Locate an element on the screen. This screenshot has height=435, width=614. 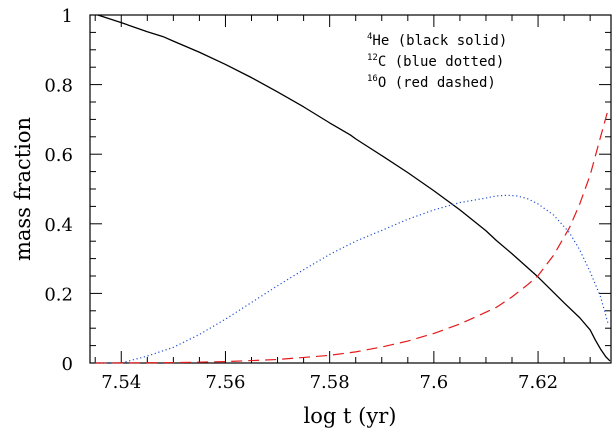
y-tick-label: 0.8 is located at coordinates (58, 86).